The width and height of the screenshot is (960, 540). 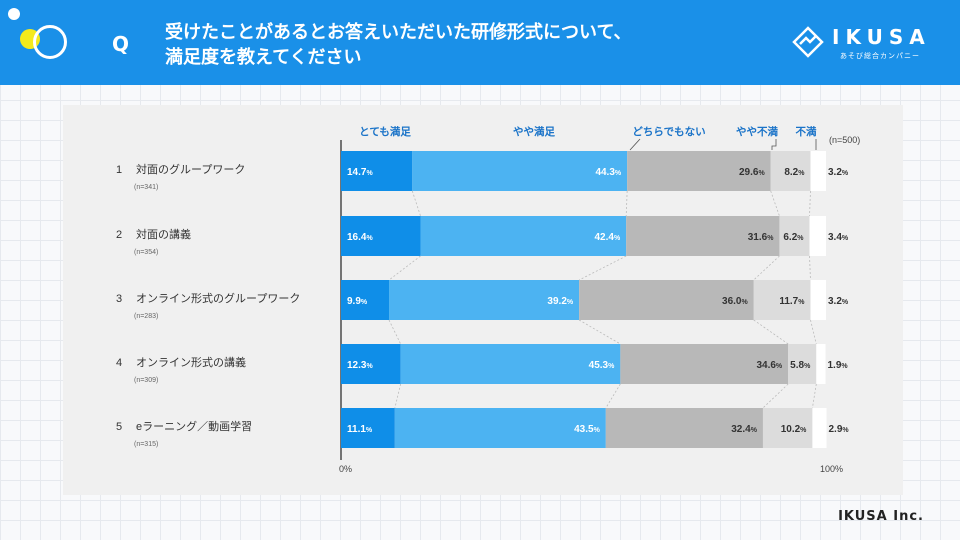 I want to click on question-mark-label: Q, so click(x=121, y=44).